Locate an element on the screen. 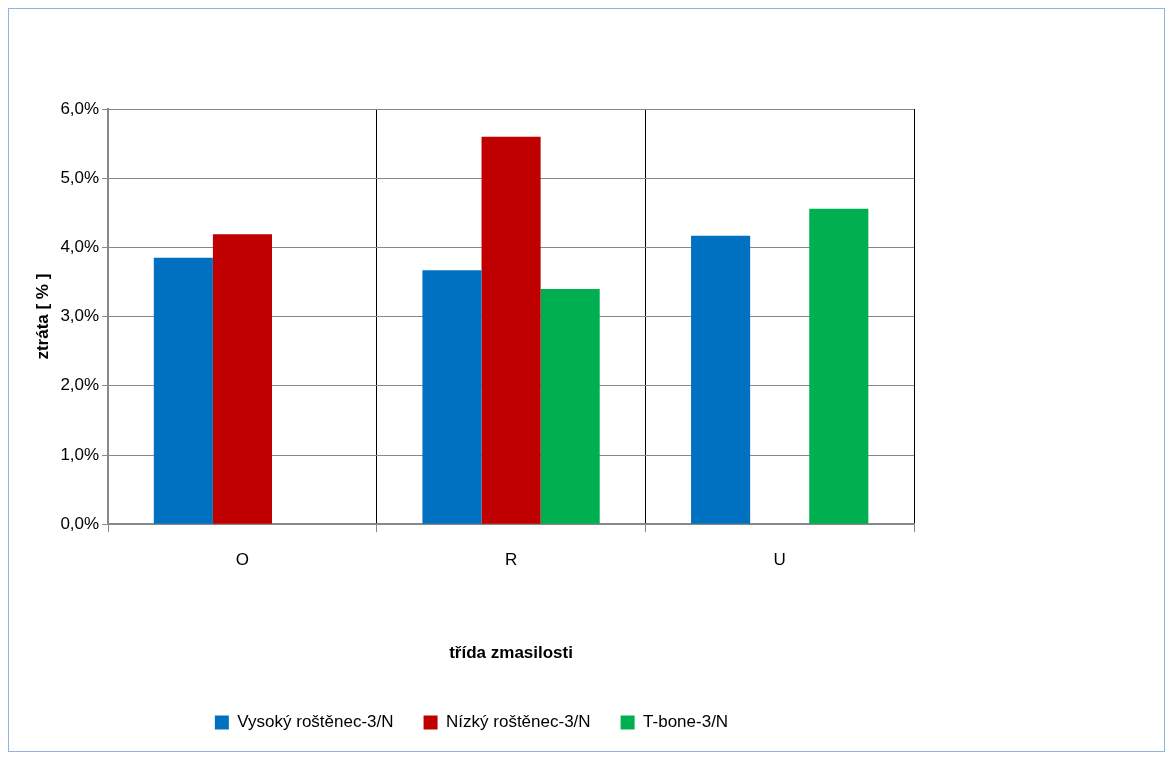  y-axis-title: ztráta [ % ] is located at coordinates (42, 316).